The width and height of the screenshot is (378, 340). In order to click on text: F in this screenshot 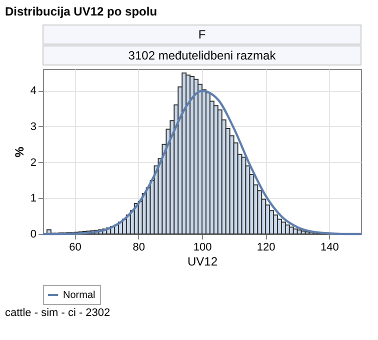, I will do `click(202, 35)`.